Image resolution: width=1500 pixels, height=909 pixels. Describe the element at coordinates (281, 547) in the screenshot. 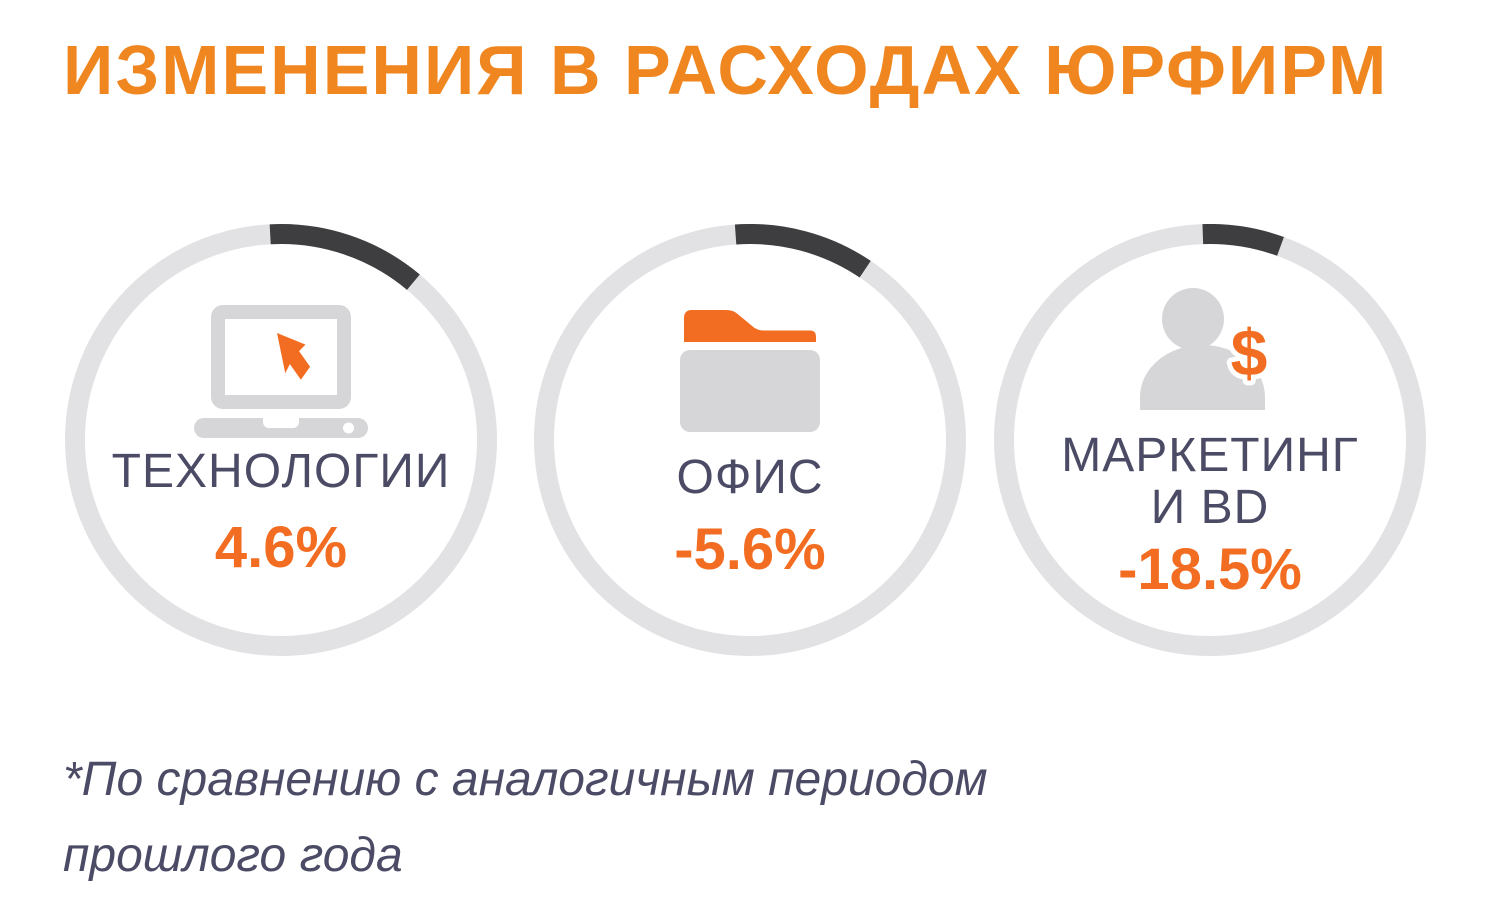

I see `gauge-value: 4.6%` at that location.